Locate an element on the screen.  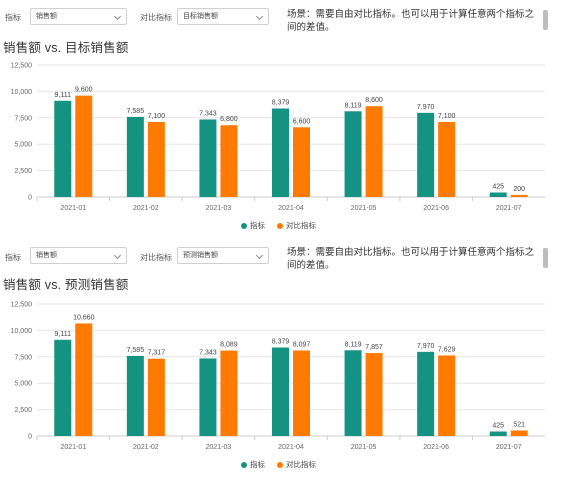
data-label: 10,660 is located at coordinates (84, 317).